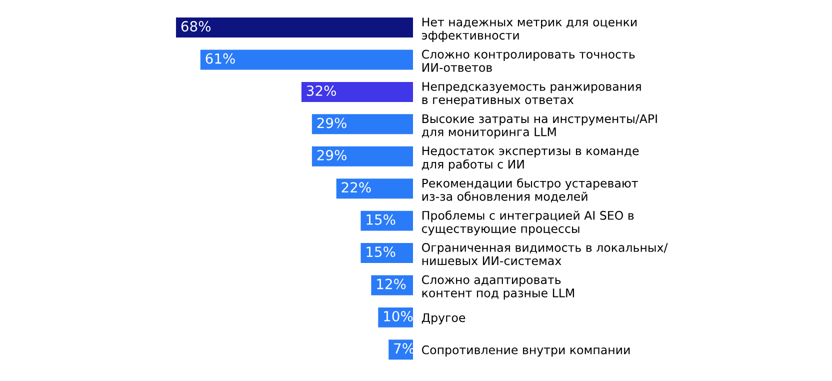  I want to click on y-tick-label: Сопротивление внутри компании, so click(526, 351).